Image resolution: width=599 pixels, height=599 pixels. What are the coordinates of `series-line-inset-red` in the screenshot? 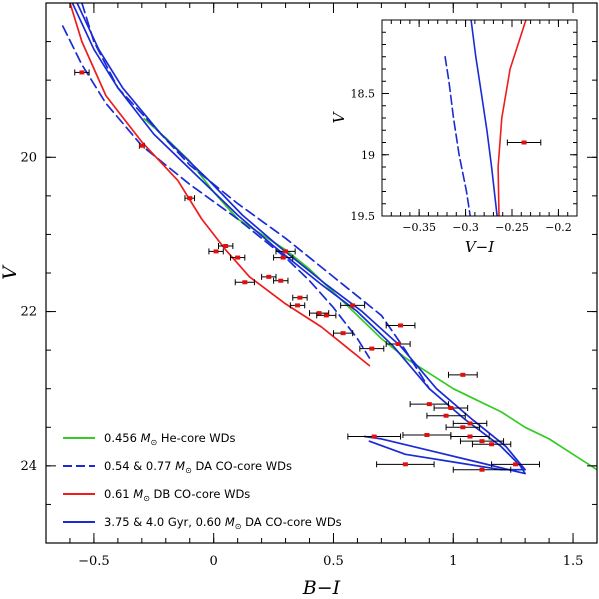 It's located at (512, 118).